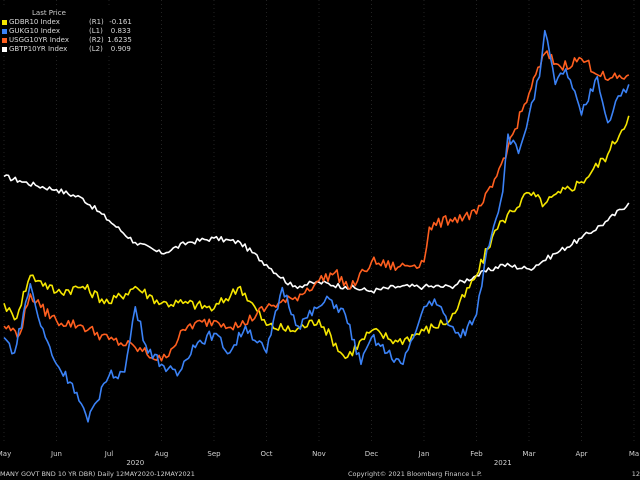  What do you see at coordinates (476, 454) in the screenshot?
I see `x-tick-label: Feb` at bounding box center [476, 454].